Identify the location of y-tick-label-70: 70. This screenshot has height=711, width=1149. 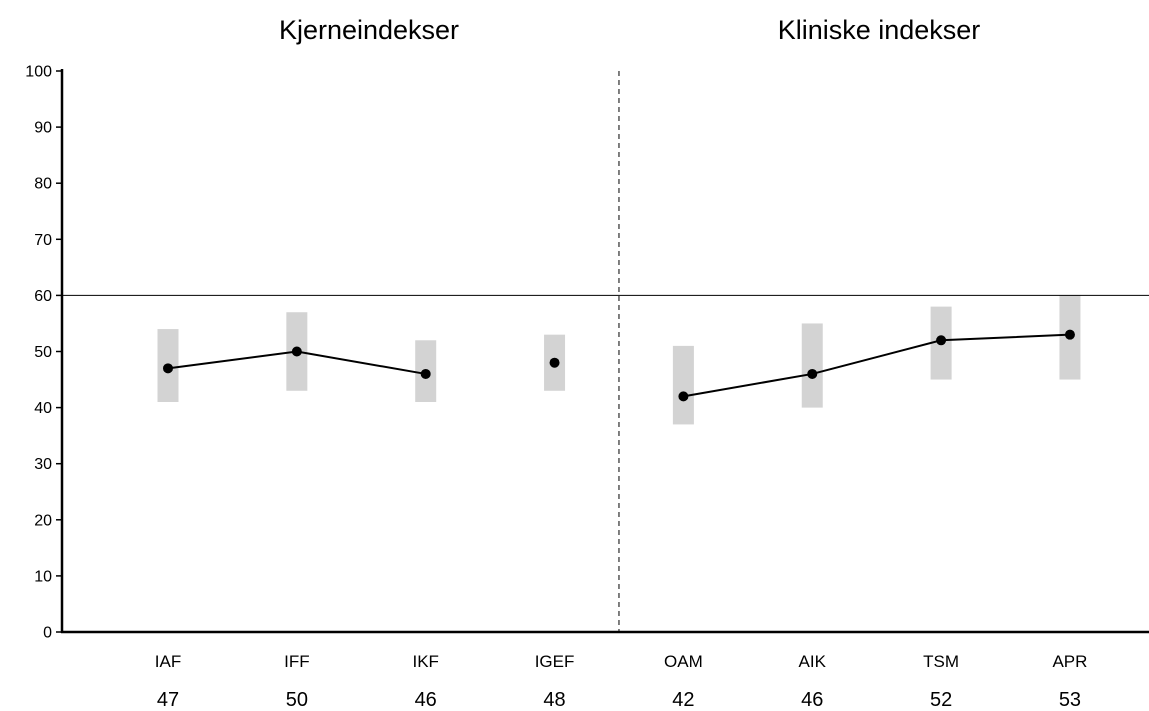
(43, 240).